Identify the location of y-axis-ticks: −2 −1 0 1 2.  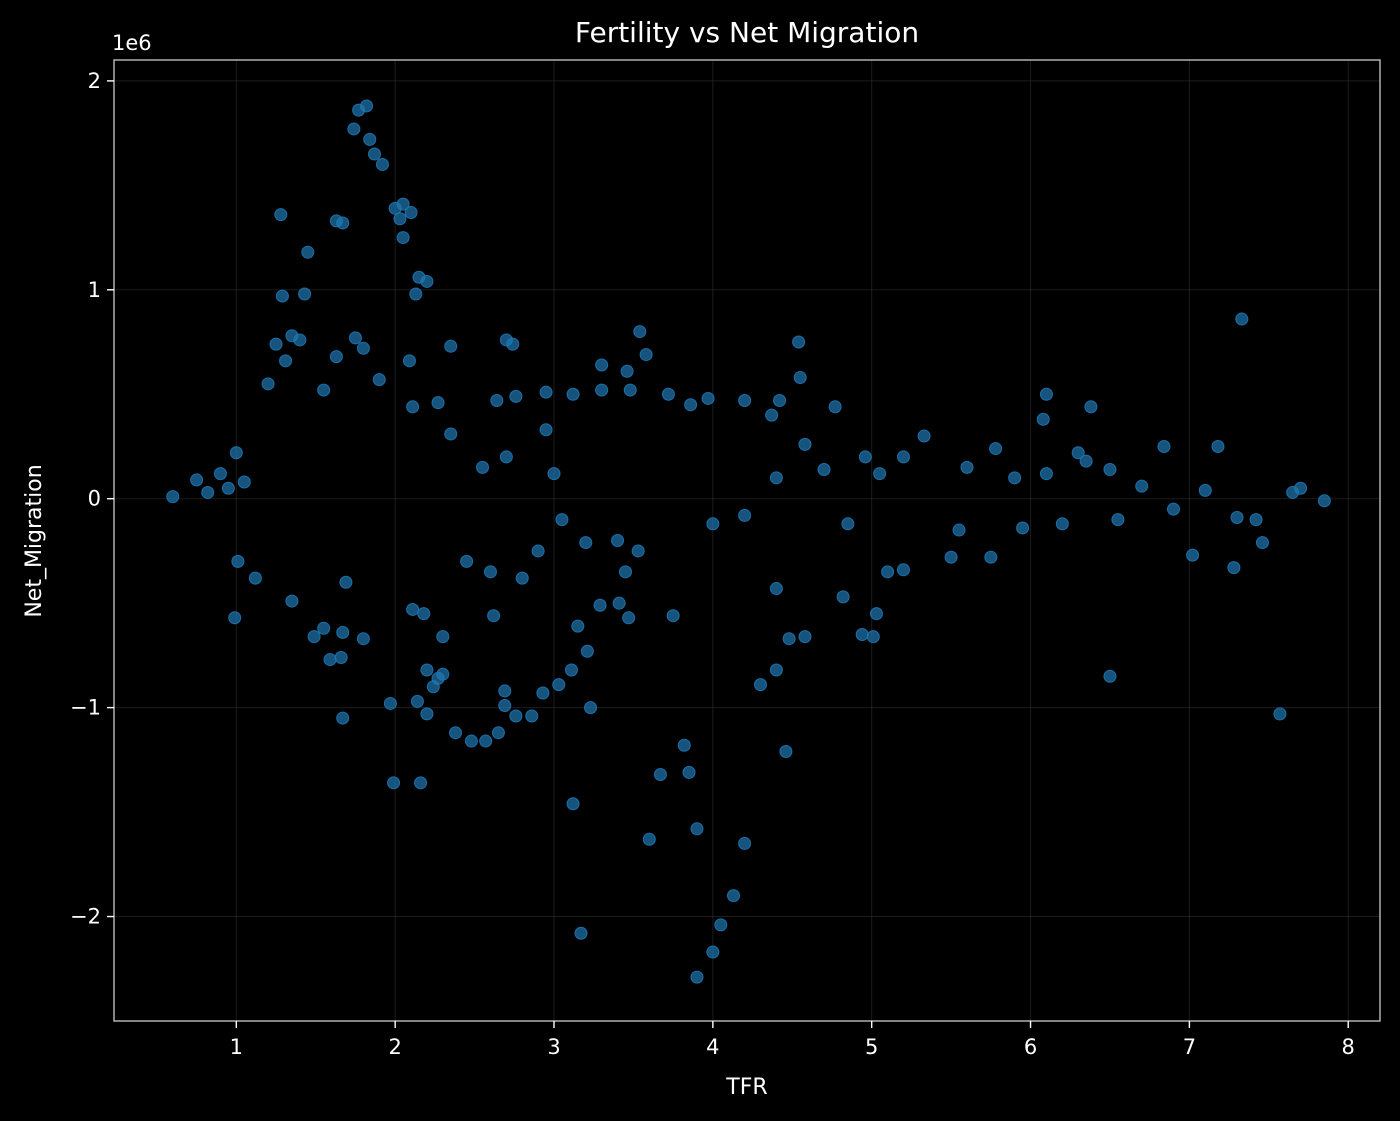
(92, 499).